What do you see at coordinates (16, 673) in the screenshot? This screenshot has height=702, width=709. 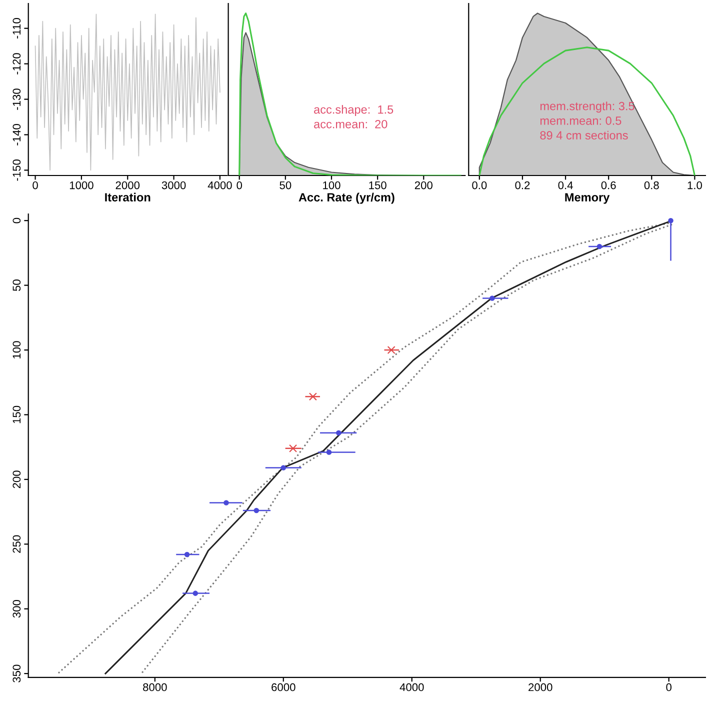 I see `y-tick-label: 350` at bounding box center [16, 673].